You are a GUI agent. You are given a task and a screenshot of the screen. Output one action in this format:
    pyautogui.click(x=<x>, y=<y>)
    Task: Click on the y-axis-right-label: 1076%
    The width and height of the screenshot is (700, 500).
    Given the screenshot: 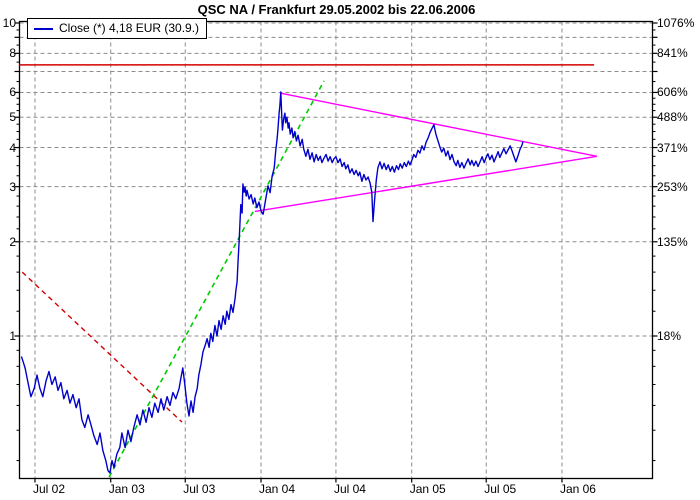 What is the action you would take?
    pyautogui.click(x=676, y=23)
    